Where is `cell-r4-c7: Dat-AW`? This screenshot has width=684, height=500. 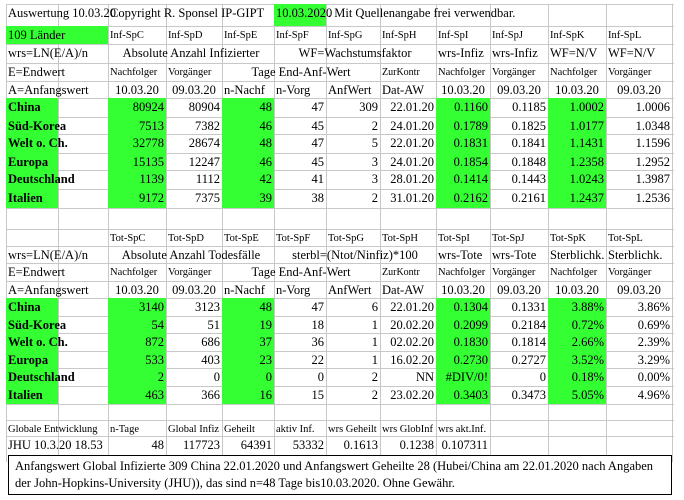
cell-r4-c7: Dat-AW is located at coordinates (403, 90).